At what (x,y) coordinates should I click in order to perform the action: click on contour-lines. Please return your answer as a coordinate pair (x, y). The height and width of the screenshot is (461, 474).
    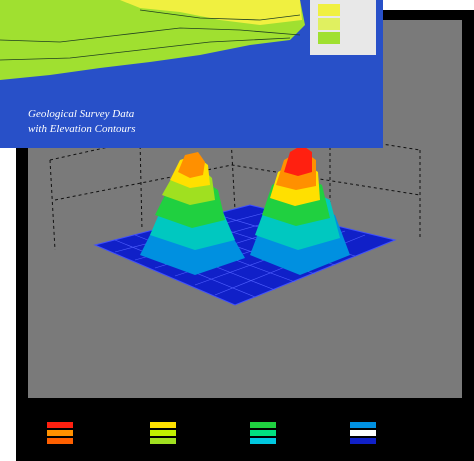
    Looking at the image, I should click on (150, 35).